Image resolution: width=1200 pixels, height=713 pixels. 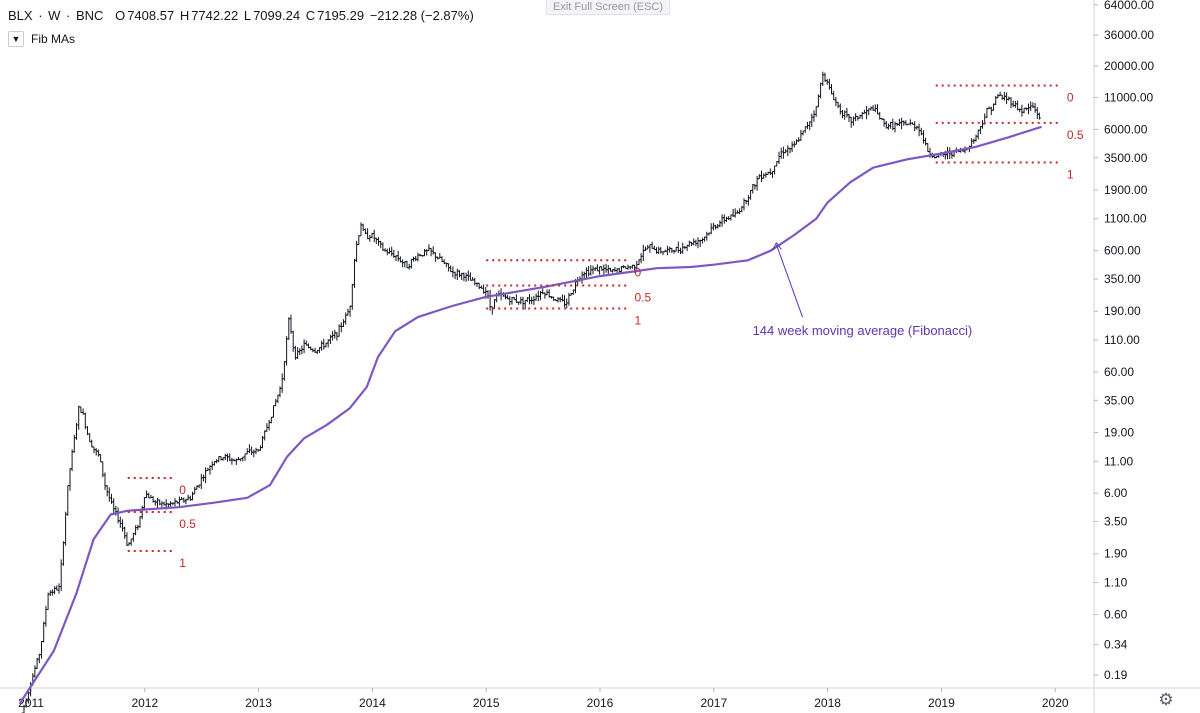 I want to click on y-tick-label: 1.10, so click(x=1116, y=583).